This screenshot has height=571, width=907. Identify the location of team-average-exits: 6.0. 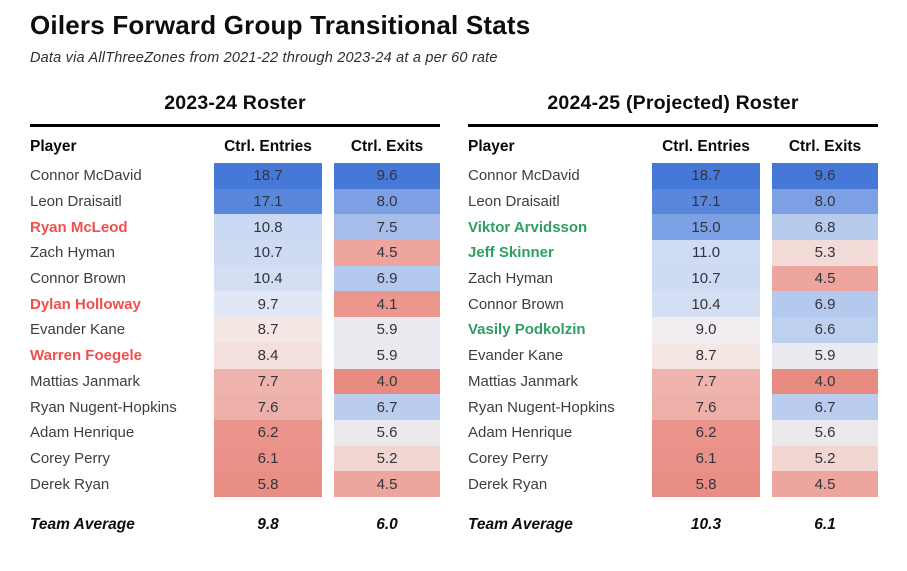
(387, 524).